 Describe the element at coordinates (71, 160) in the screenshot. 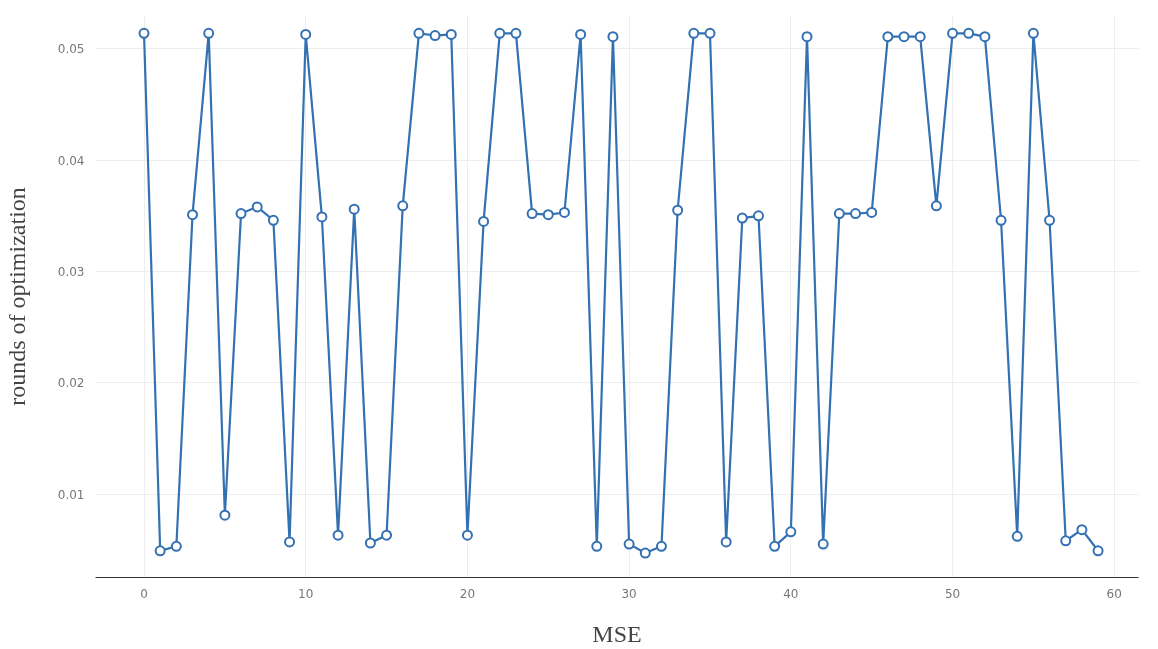

I see `y-tick-label: 0.04` at that location.